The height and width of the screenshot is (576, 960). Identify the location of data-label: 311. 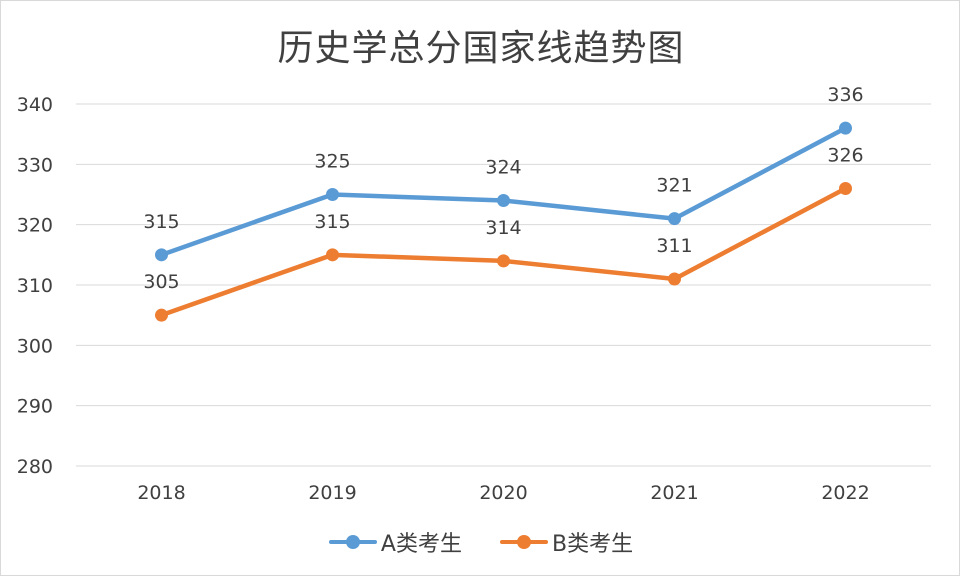
(674, 246).